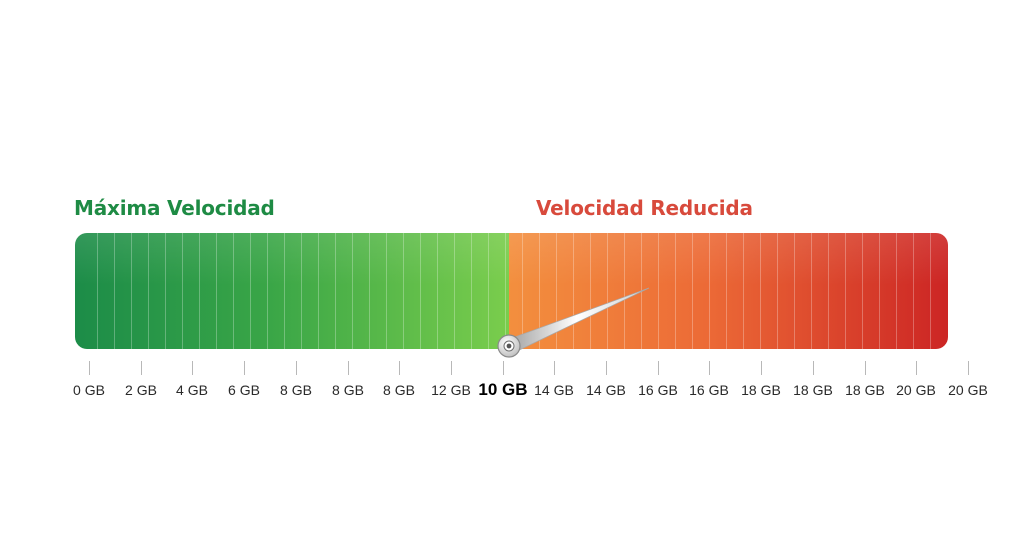 This screenshot has width=1024, height=559. I want to click on current-usage-label: 10 GB, so click(503, 389).